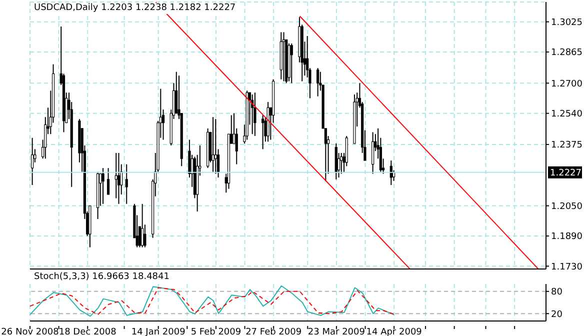 This screenshot has height=336, width=584. I want to click on y-tick-label: 1.2375, so click(566, 145).